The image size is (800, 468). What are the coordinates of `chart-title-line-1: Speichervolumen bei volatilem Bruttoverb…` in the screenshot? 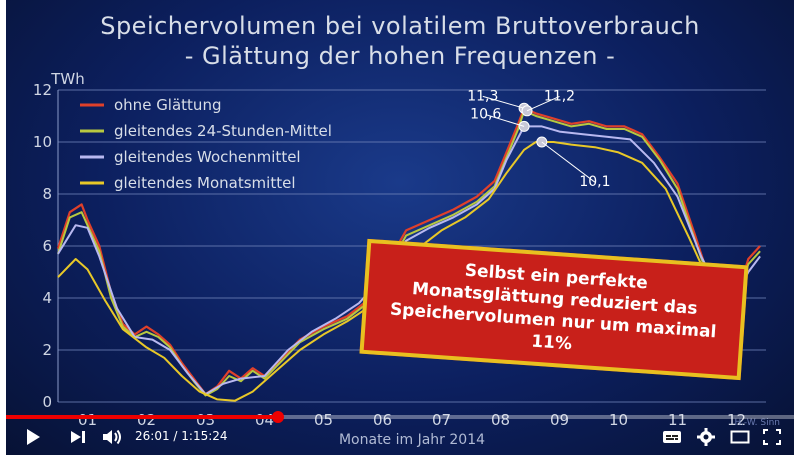 It's located at (400, 26).